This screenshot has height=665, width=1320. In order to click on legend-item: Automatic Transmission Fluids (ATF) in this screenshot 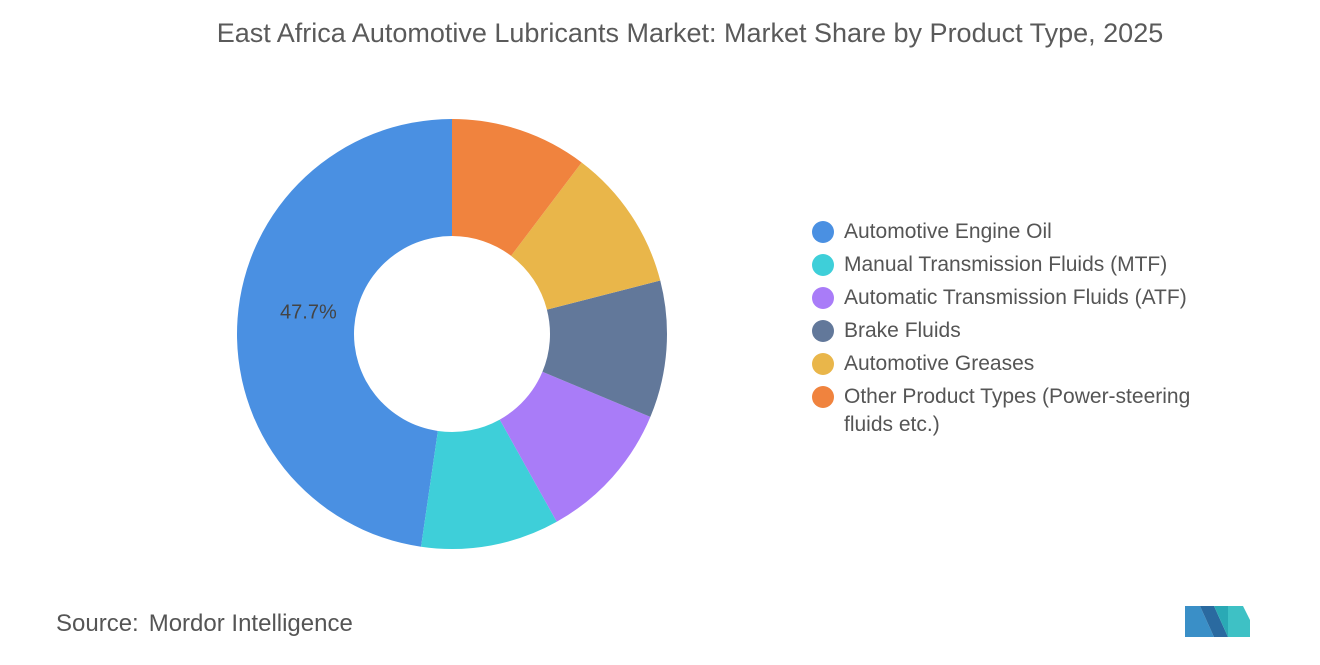, I will do `click(1022, 298)`.